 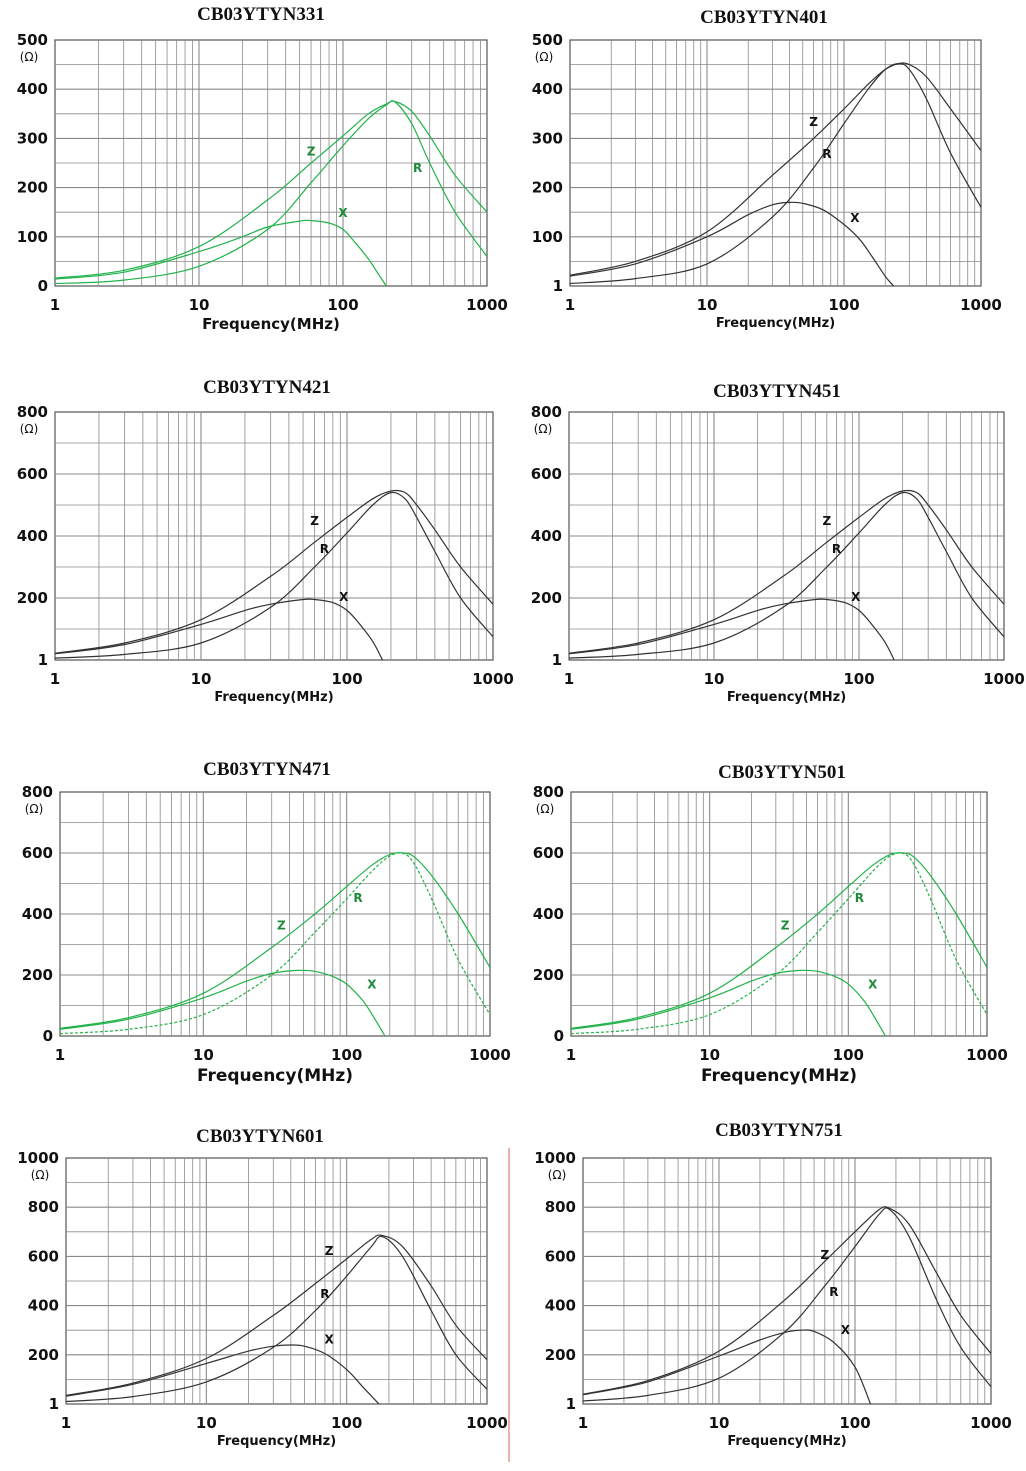 What do you see at coordinates (260, 1136) in the screenshot?
I see `chart-title: CB03YTYN601` at bounding box center [260, 1136].